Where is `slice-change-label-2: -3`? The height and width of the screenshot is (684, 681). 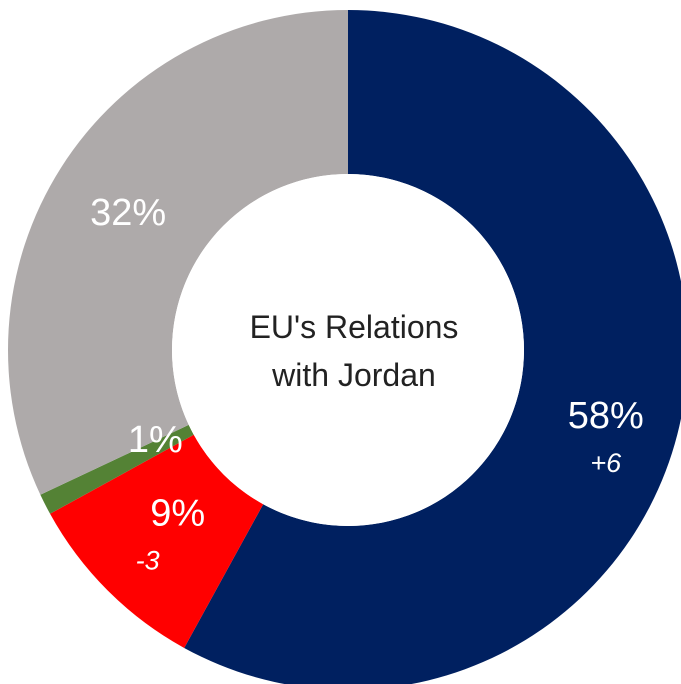 slice-change-label-2: -3 is located at coordinates (148, 560).